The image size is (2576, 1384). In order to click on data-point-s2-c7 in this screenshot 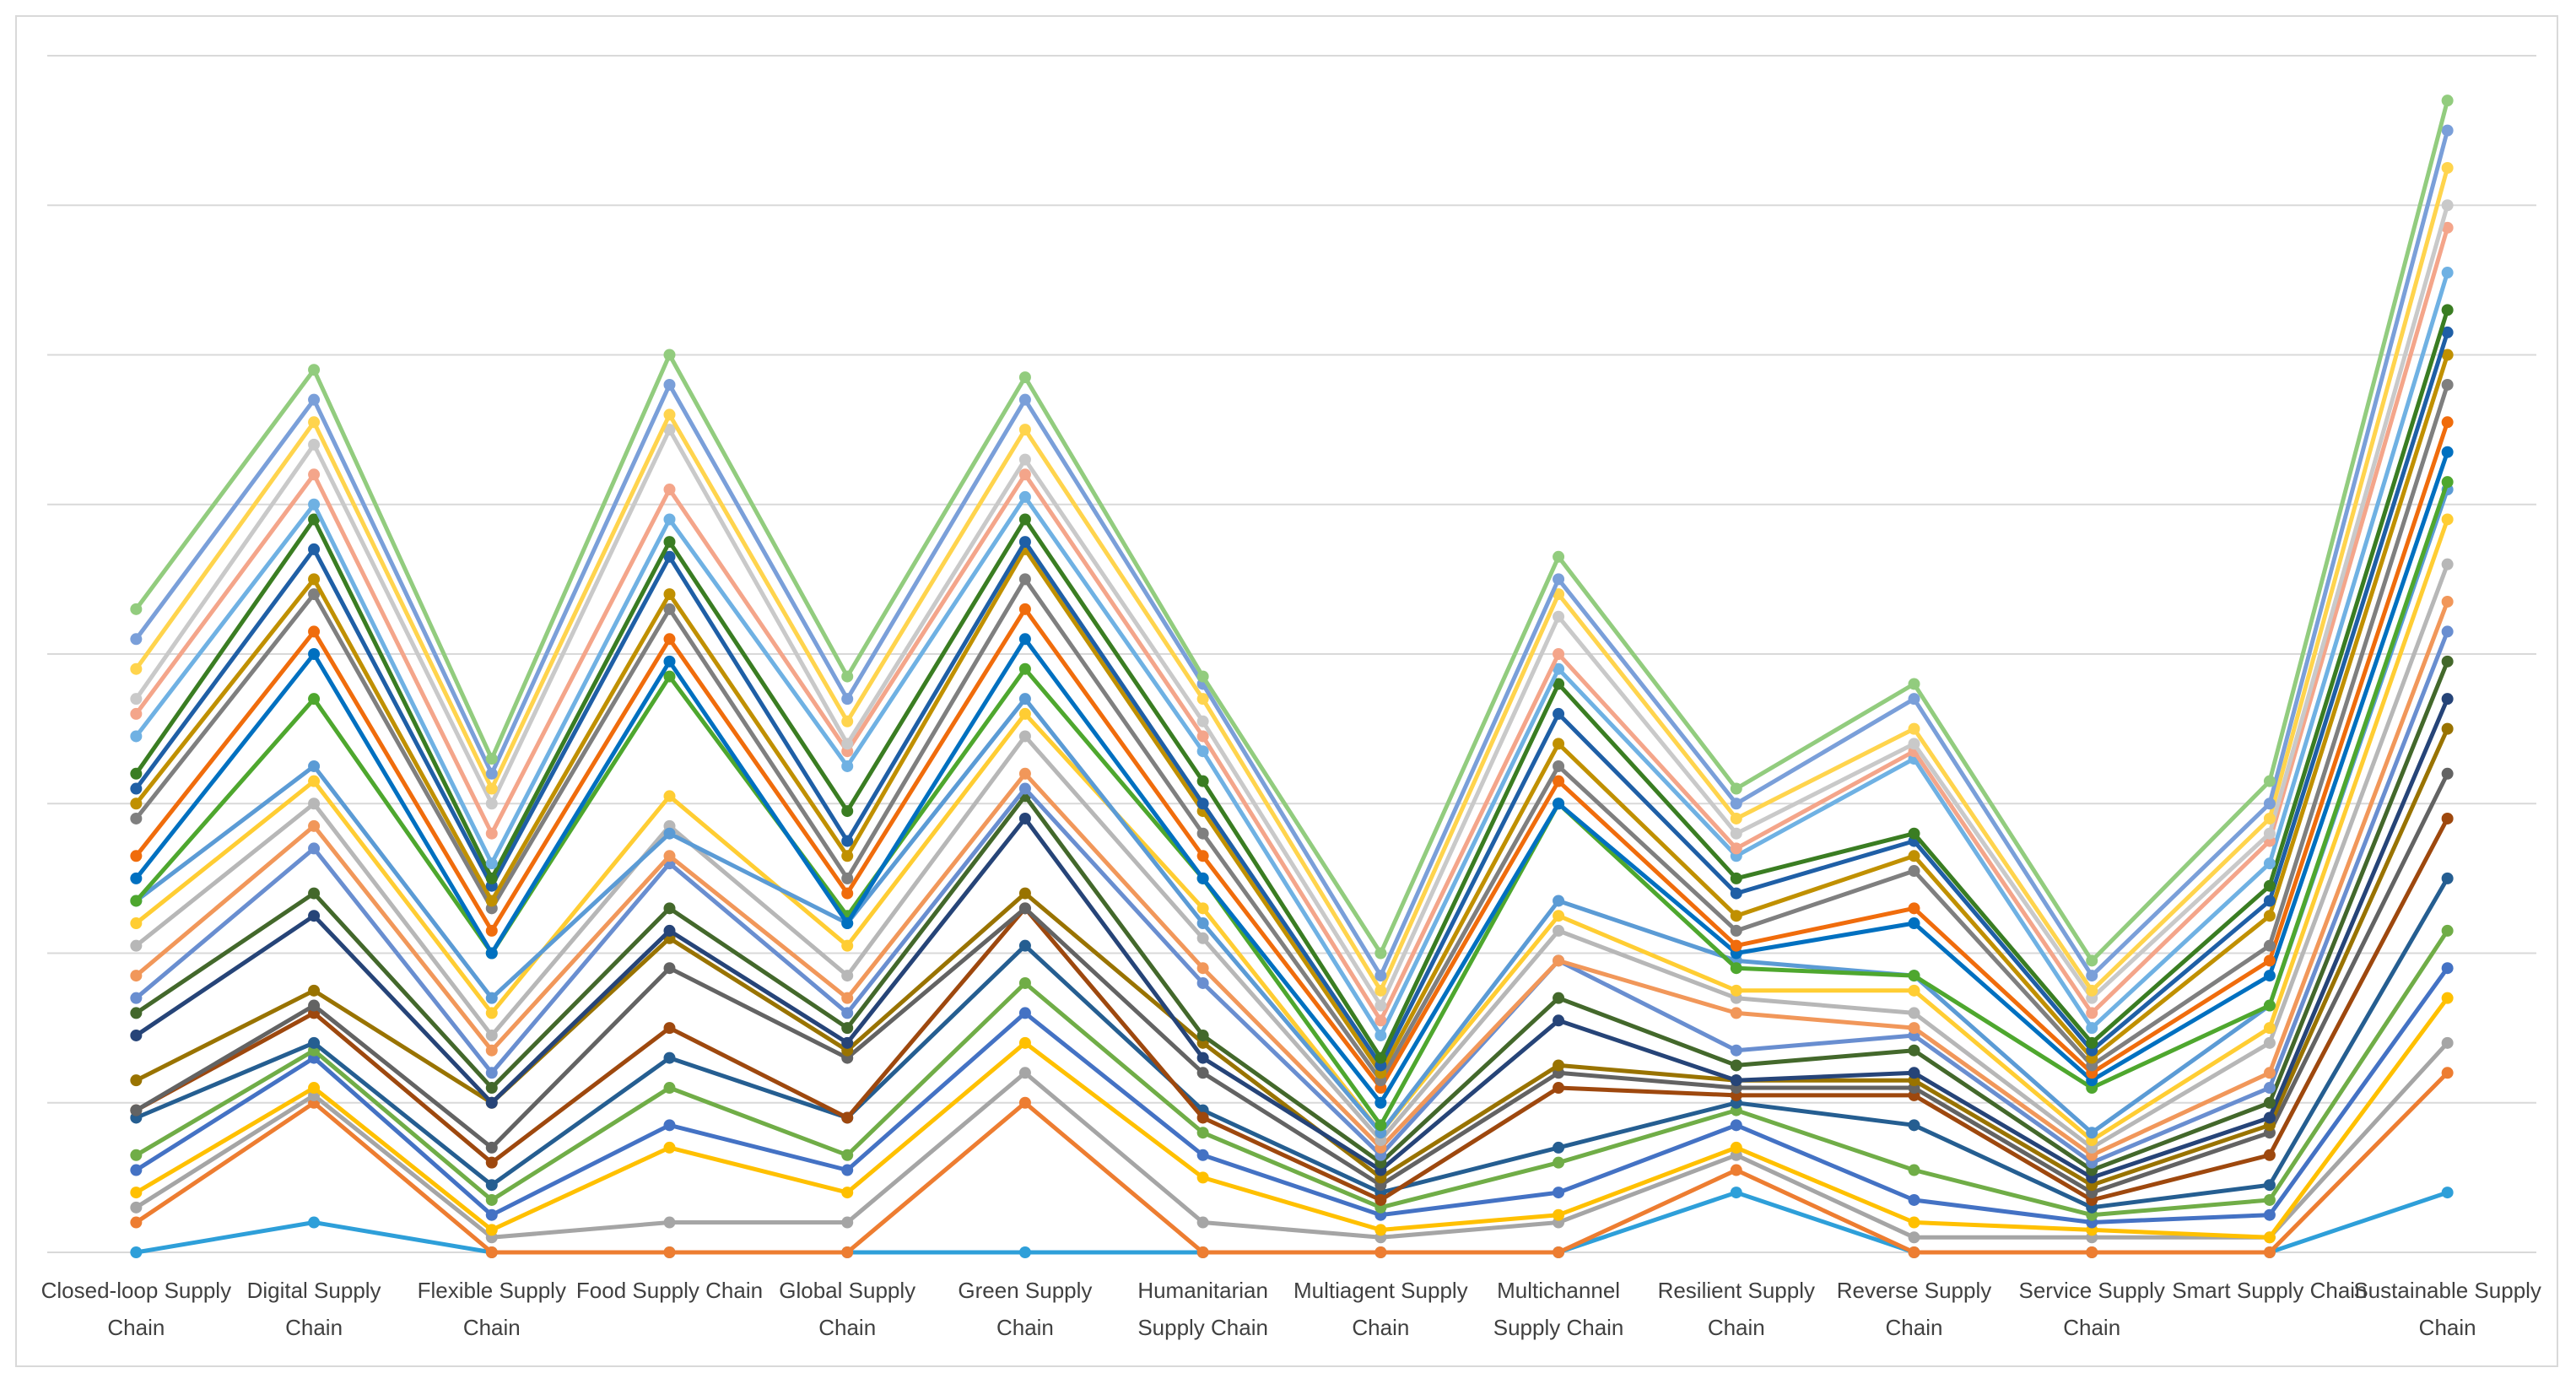, I will do `click(1202, 1252)`.